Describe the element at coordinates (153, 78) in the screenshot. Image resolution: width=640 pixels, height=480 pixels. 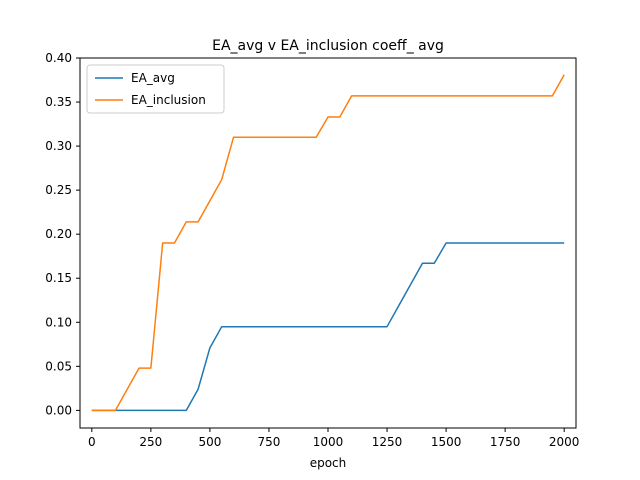
I see `legend-label: EA_avg` at that location.